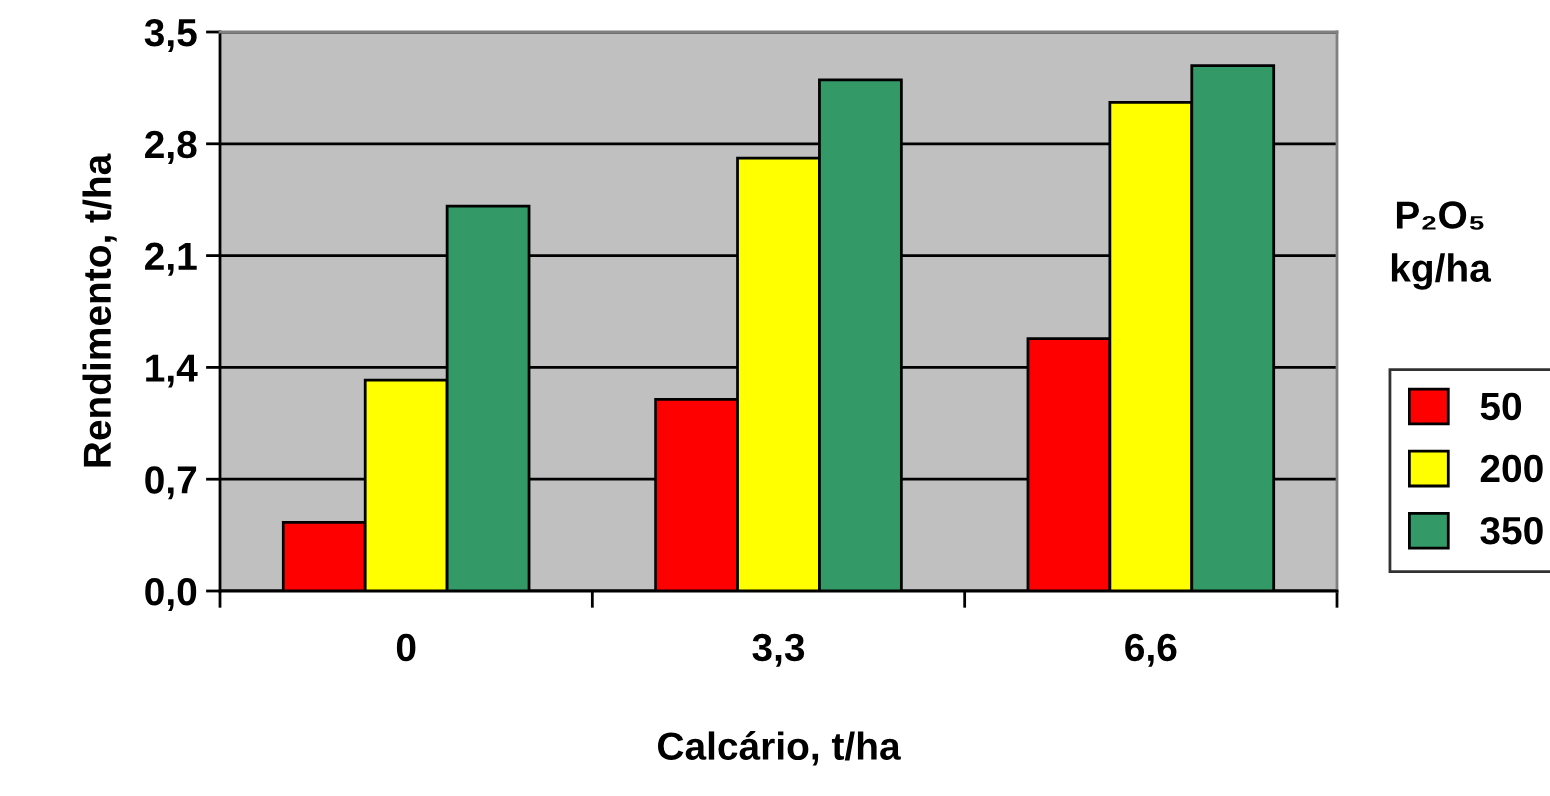 The image size is (1550, 796). I want to click on x-tick-label: 6,6, so click(1151, 650).